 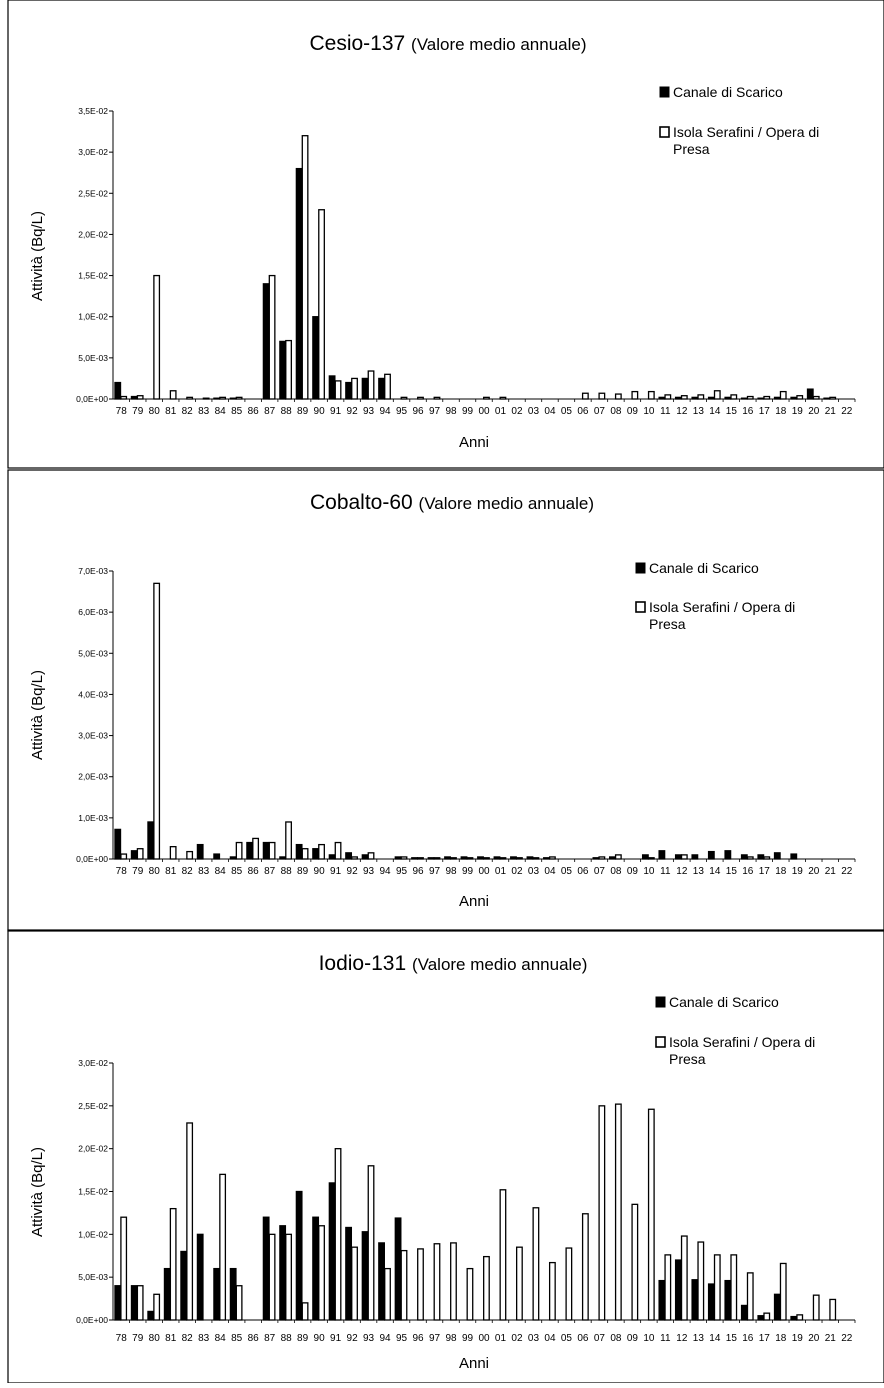 What do you see at coordinates (287, 411) in the screenshot?
I see `x-tick-label: 88` at bounding box center [287, 411].